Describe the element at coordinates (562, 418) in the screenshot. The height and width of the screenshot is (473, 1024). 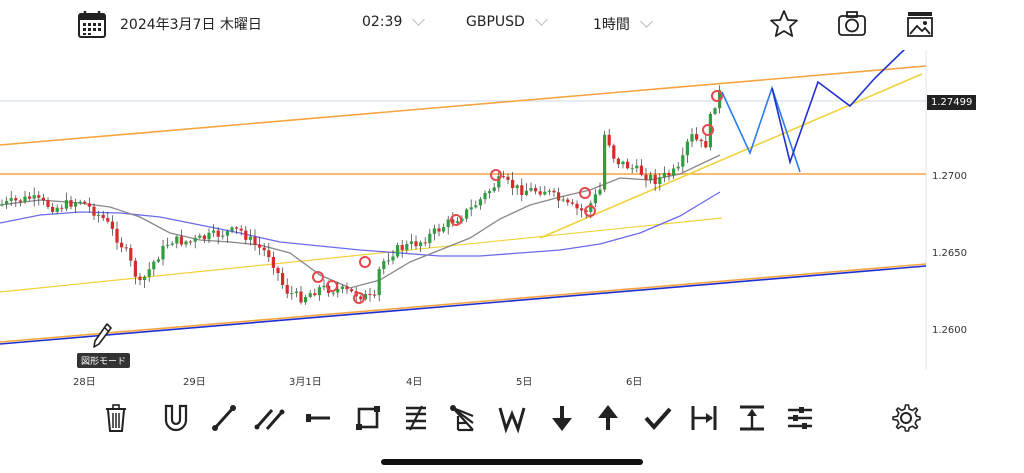
I see `arrow-down-icon` at that location.